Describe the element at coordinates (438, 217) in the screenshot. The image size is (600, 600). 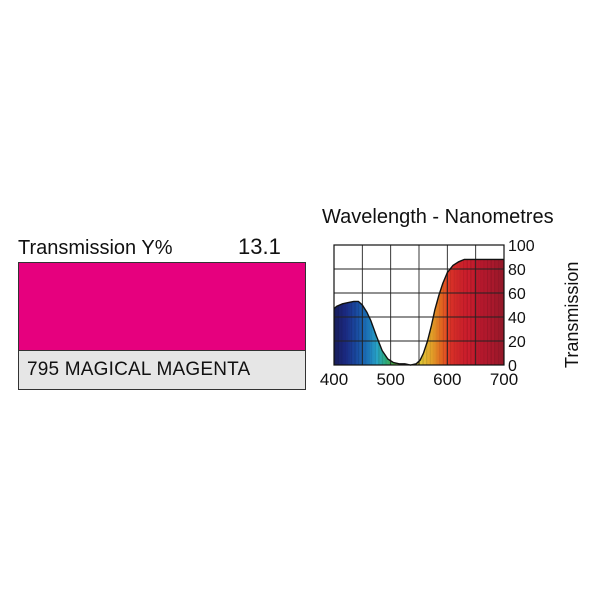
I see `chart-title: Wavelength - Nanometres` at that location.